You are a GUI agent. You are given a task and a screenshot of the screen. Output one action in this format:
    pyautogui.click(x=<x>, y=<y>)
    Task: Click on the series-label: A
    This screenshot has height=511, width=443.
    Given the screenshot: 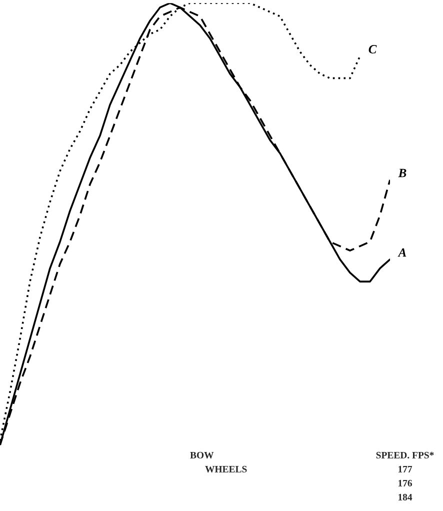 What is the action you would take?
    pyautogui.click(x=402, y=252)
    